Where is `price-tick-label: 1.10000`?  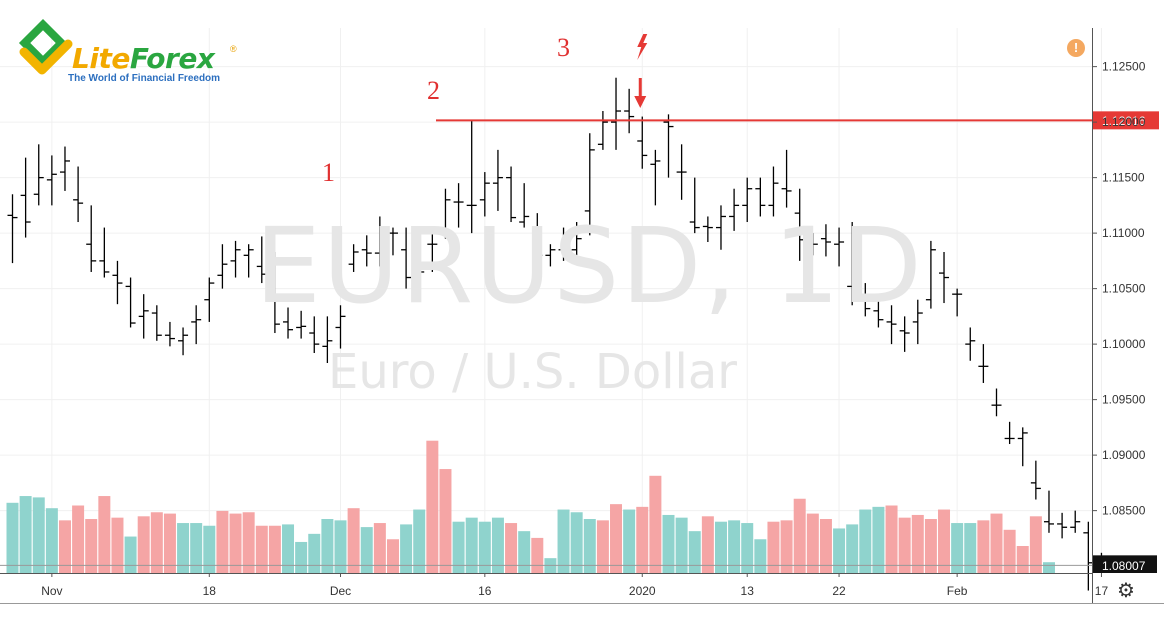 price-tick-label: 1.10000 is located at coordinates (1124, 344).